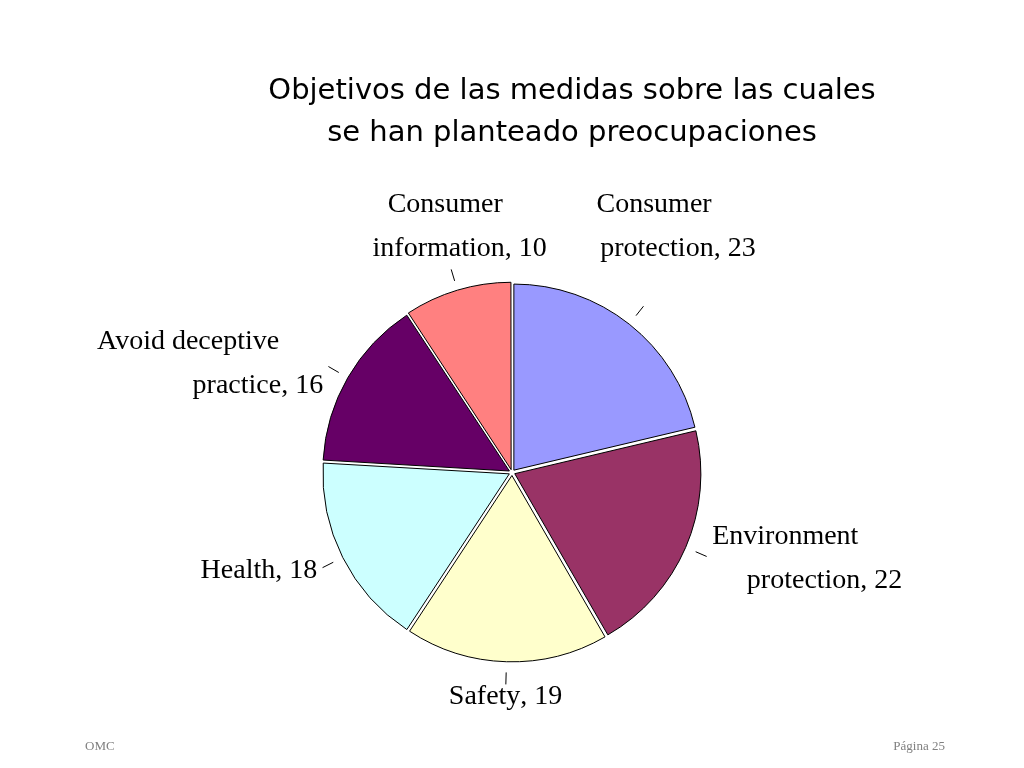  I want to click on data-label: , 18, so click(296, 568).